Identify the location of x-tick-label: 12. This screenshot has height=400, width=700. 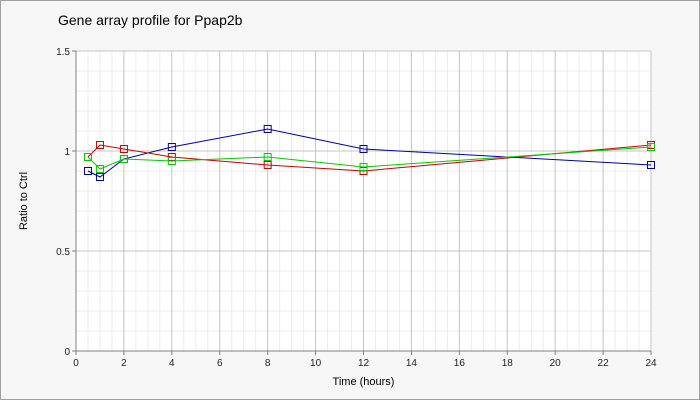
(364, 363).